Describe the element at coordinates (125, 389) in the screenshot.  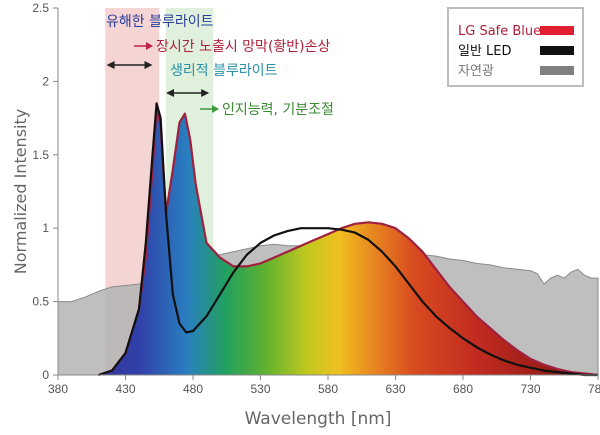
I see `x-tick-label: 430` at that location.